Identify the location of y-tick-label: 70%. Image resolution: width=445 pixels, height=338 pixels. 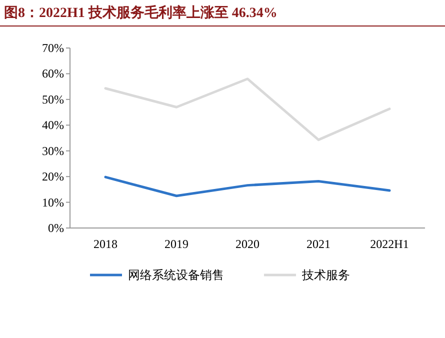
(53, 48).